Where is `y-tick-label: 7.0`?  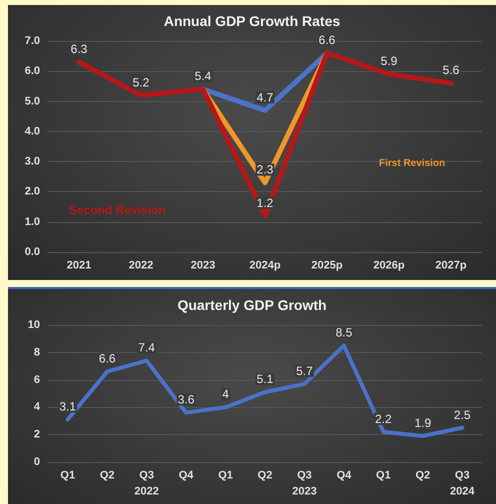 y-tick-label: 7.0 is located at coordinates (32, 41).